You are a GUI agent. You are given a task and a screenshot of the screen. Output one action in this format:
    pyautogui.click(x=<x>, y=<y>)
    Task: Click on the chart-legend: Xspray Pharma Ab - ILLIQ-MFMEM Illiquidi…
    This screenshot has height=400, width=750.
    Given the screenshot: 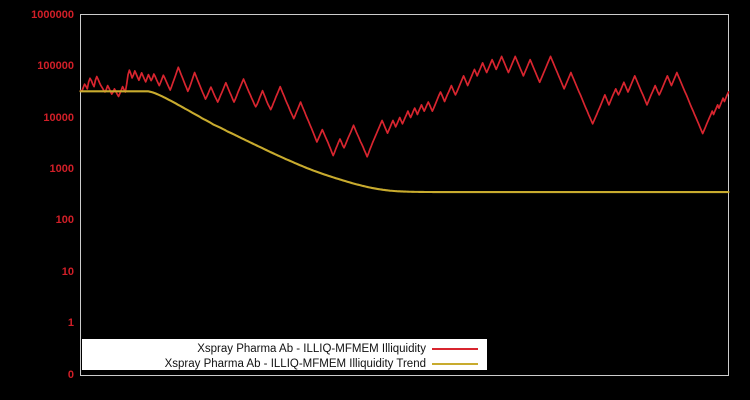 What is the action you would take?
    pyautogui.click(x=284, y=354)
    